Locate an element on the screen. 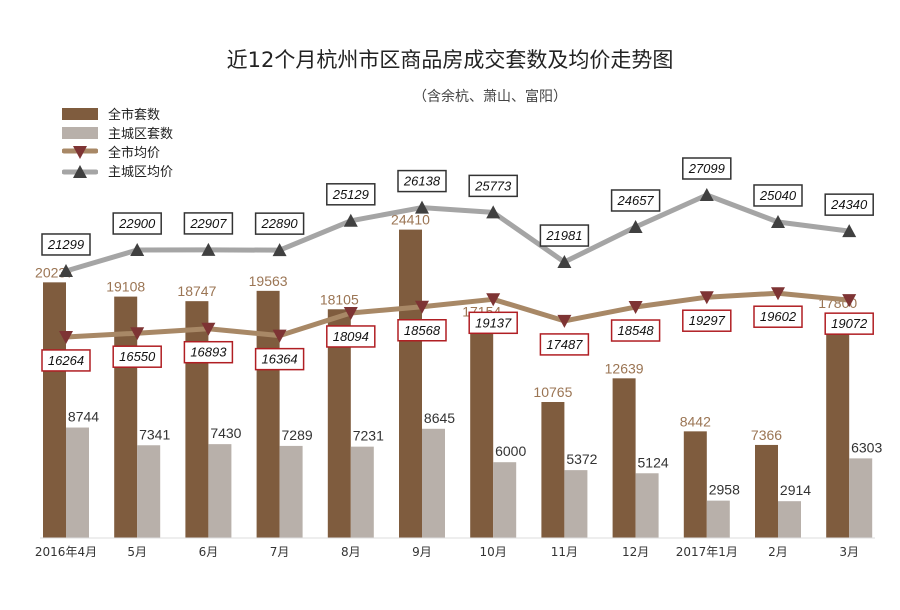 This screenshot has height=610, width=900. up-triangle-icon is located at coordinates (80, 171).